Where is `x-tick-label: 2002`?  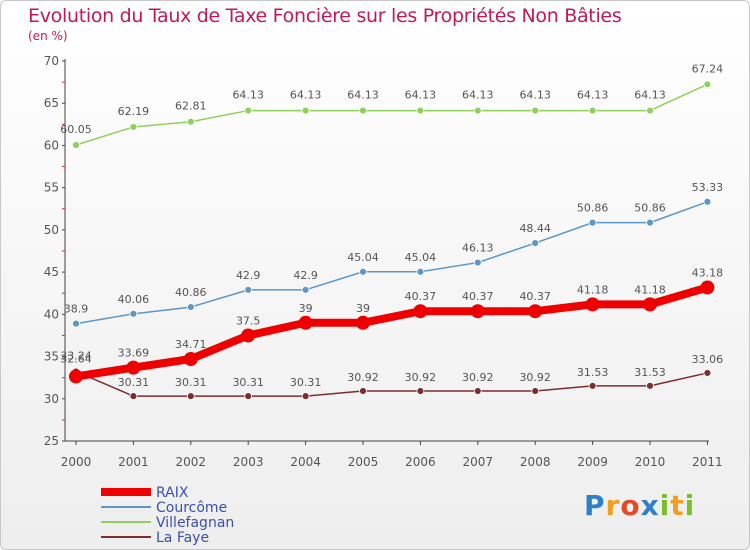 x-tick-label: 2002 is located at coordinates (191, 462).